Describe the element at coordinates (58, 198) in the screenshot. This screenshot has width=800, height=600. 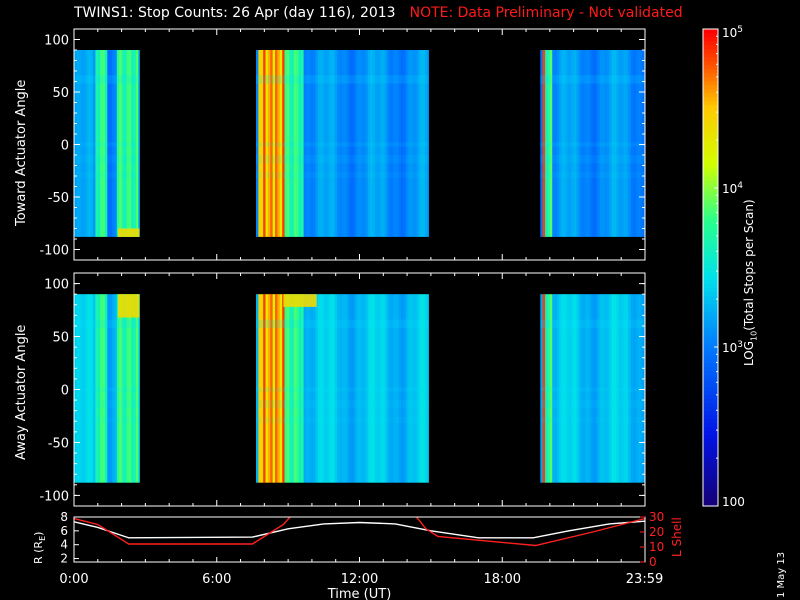
I see `toward-ytick-label: -50` at that location.